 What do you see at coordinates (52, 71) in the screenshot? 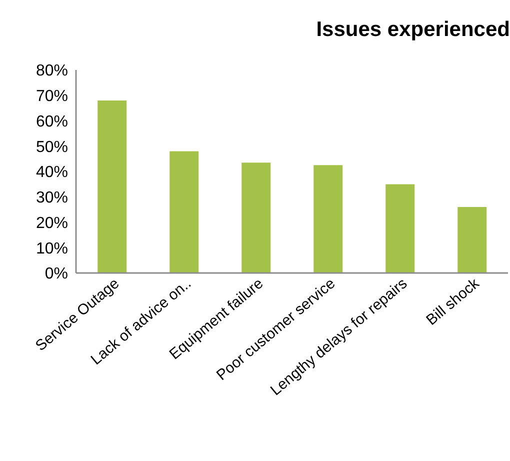
I see `y-tick-label: 80%` at bounding box center [52, 71].